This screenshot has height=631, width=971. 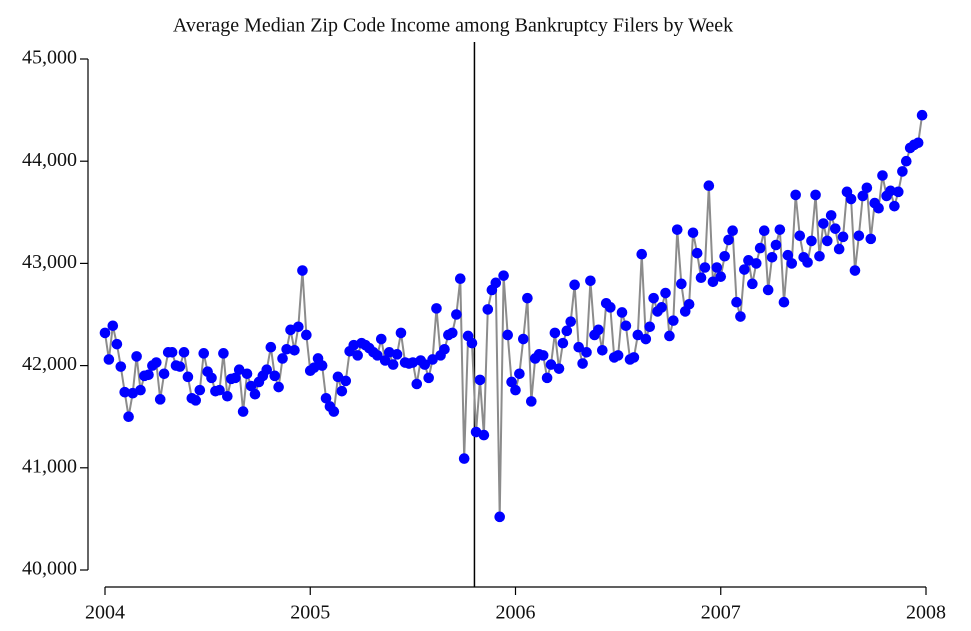 I want to click on y-tick-label: 40,000, so click(x=49, y=569).